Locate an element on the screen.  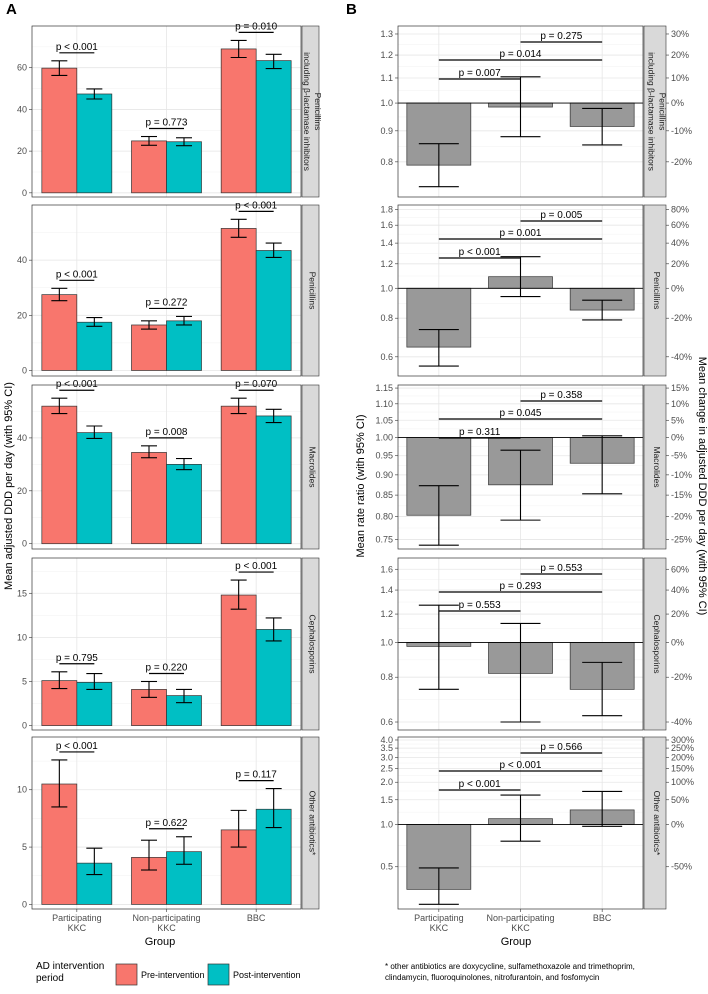
facet-strip-label: Cephalosporins is located at coordinates (657, 643).